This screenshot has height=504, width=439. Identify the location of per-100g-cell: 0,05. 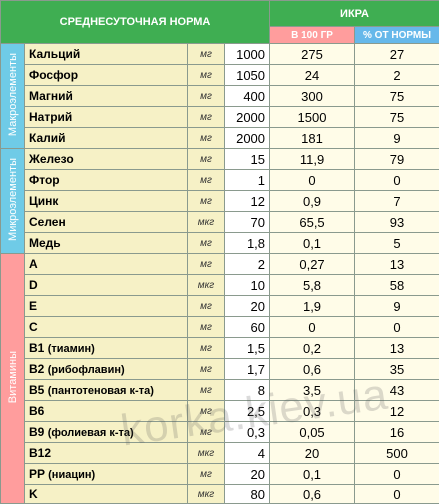
(312, 432).